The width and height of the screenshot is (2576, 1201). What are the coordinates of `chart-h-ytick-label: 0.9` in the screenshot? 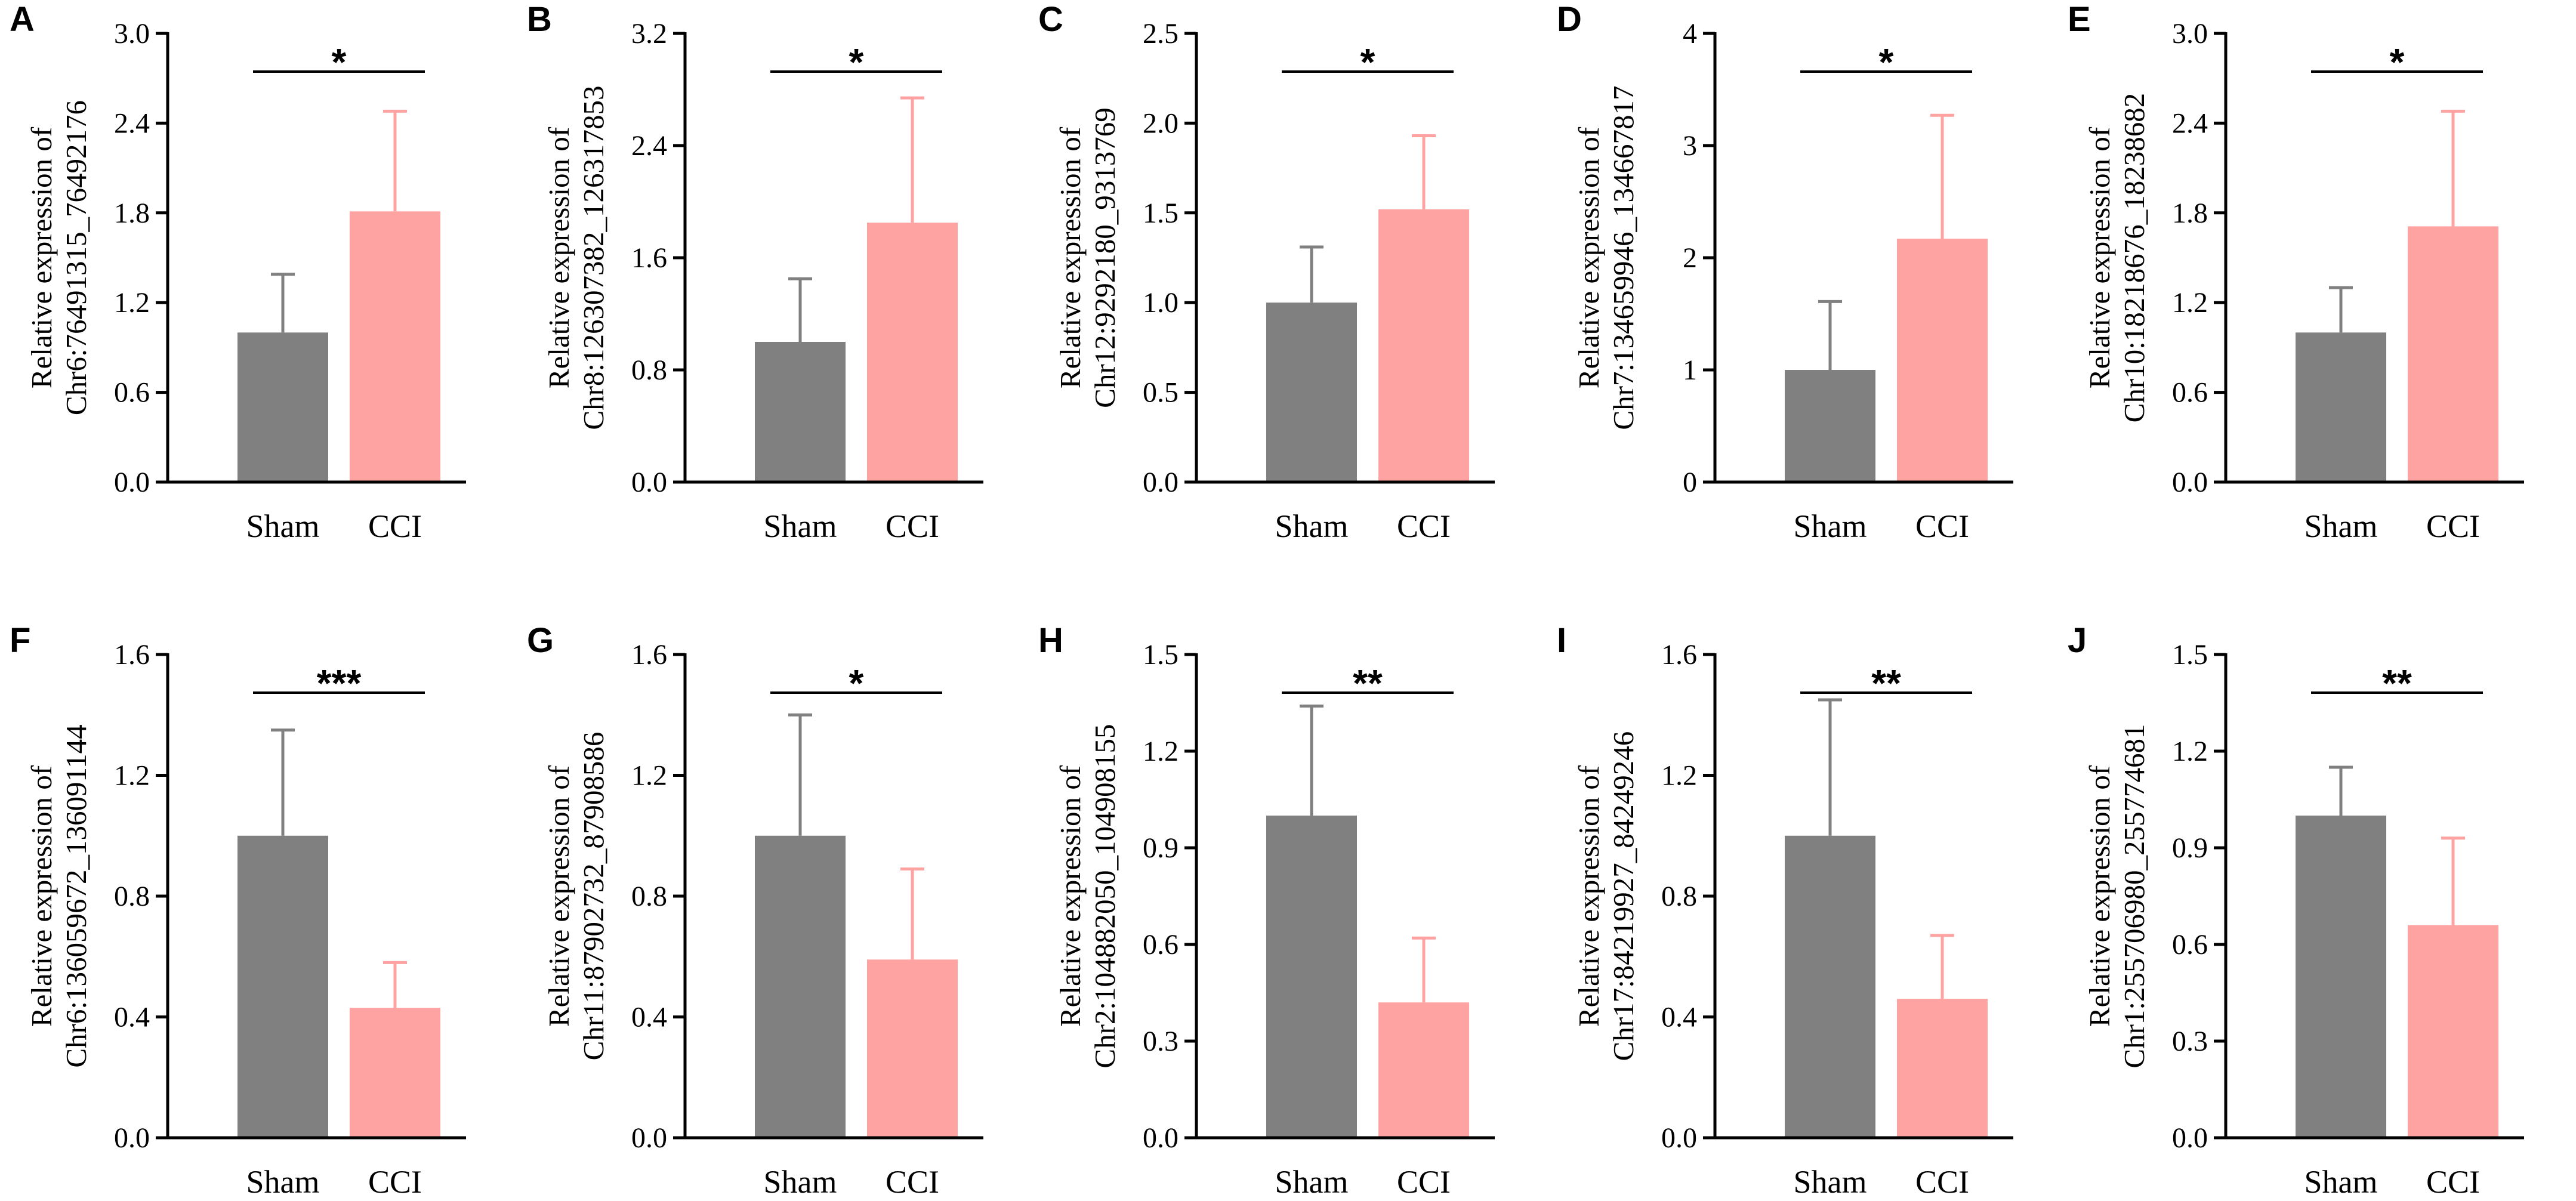 It's located at (1161, 848).